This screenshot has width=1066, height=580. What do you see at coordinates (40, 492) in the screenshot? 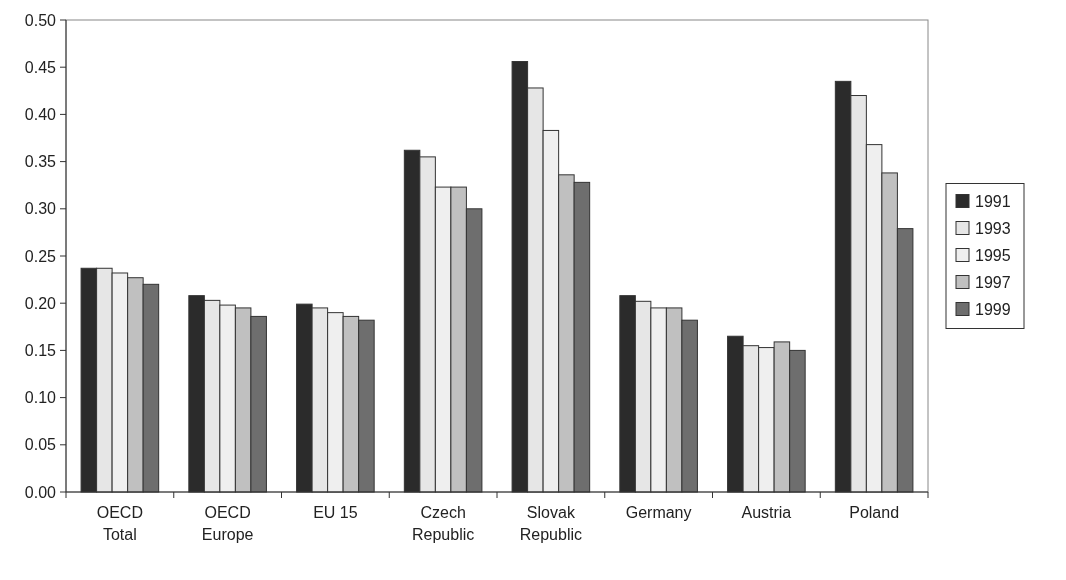
I see `y-tick-label: 0.00` at bounding box center [40, 492].